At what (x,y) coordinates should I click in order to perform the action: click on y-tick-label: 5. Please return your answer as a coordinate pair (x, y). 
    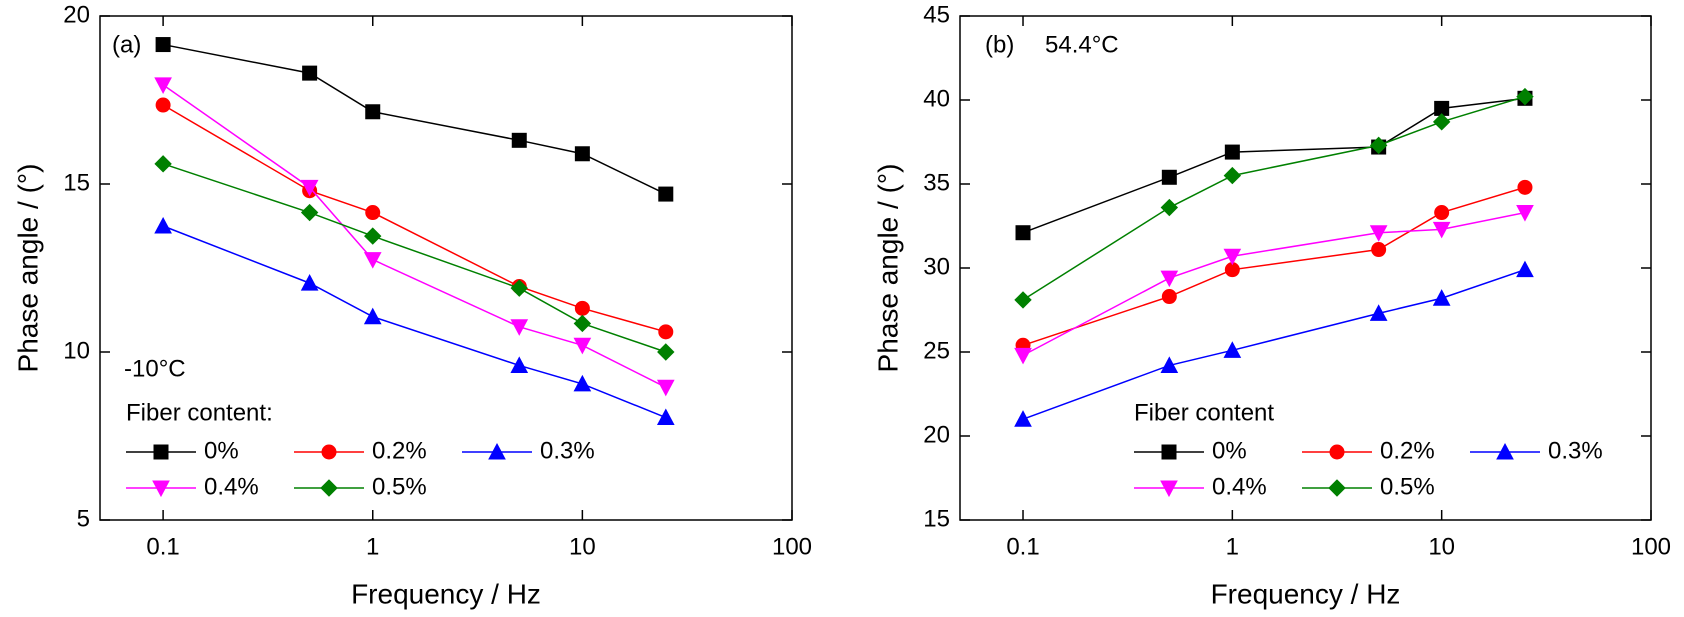
    Looking at the image, I should click on (83, 518).